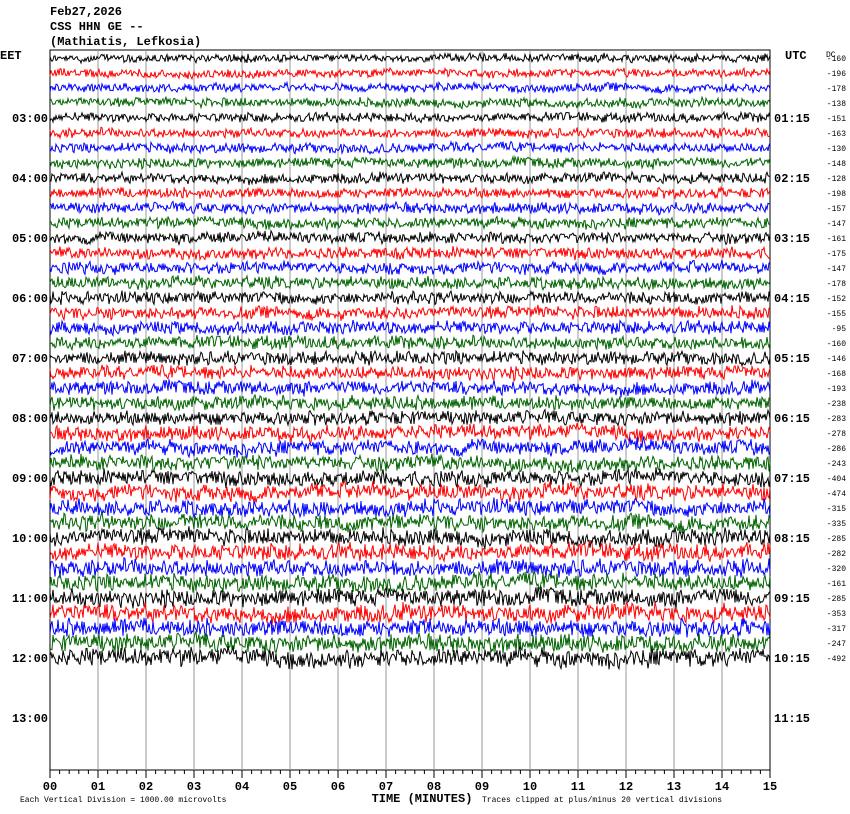  Describe the element at coordinates (836, 644) in the screenshot. I see `dc-label: -247` at that location.